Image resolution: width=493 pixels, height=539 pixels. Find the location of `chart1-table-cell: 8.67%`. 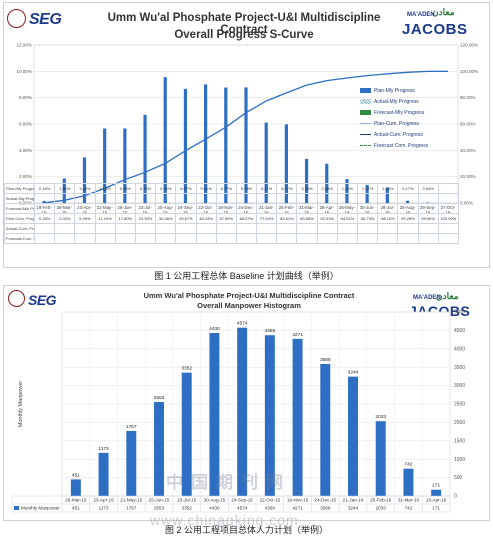

chart1-table-cell: 8.67% is located at coordinates (186, 188).